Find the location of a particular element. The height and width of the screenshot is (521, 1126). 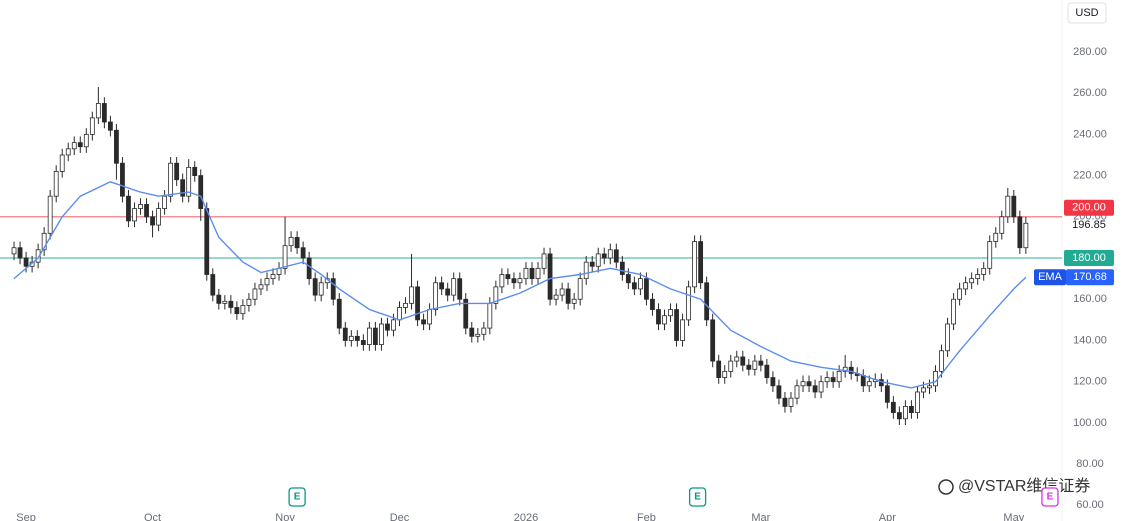

ema-name-box is located at coordinates (1050, 277).